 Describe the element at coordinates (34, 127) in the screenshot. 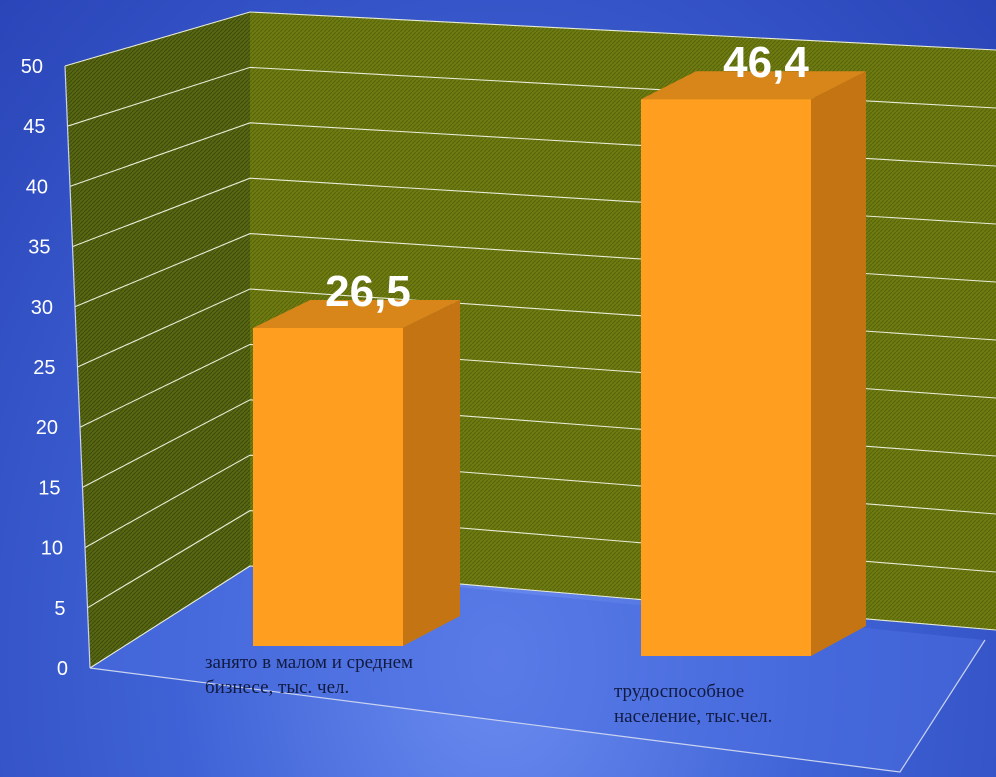

I see `y-tick-label-9: 45` at that location.